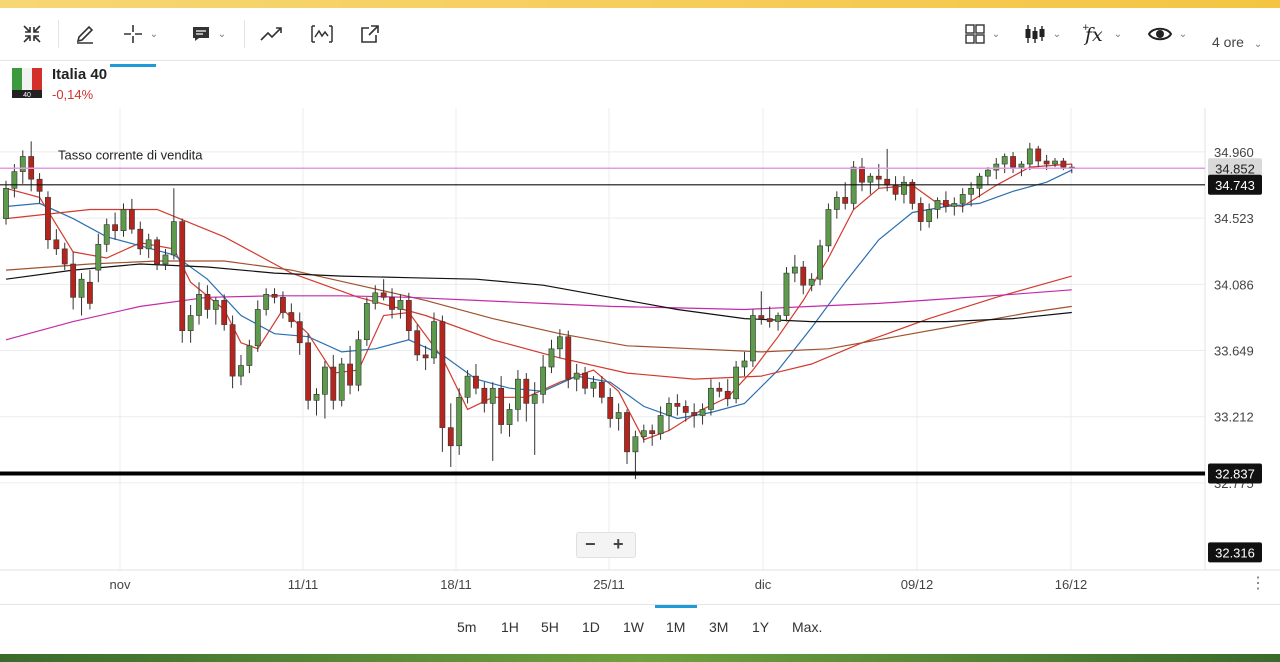 The width and height of the screenshot is (1280, 662). Describe the element at coordinates (370, 34) in the screenshot. I see `share-icon` at that location.